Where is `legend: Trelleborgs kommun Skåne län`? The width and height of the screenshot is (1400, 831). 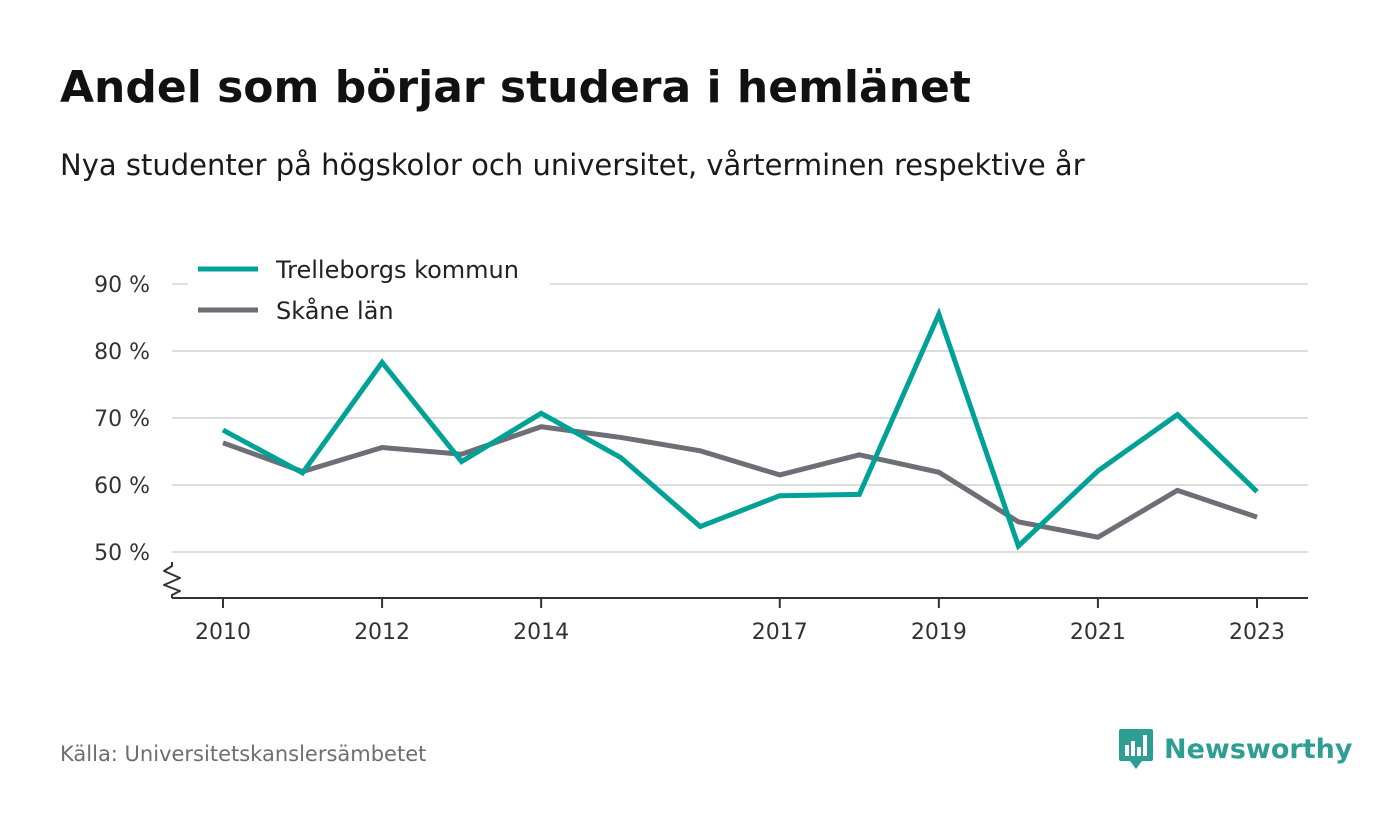
legend: Trelleborgs kommun Skåne län is located at coordinates (369, 293).